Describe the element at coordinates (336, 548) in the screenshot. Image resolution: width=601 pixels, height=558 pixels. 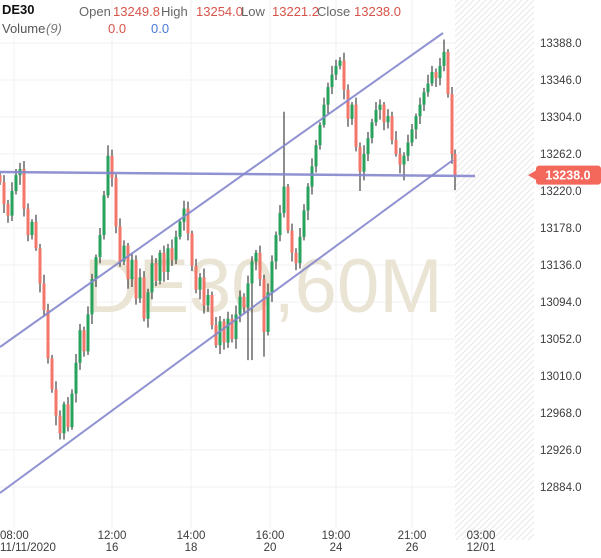
I see `svg-text: 24` at that location.